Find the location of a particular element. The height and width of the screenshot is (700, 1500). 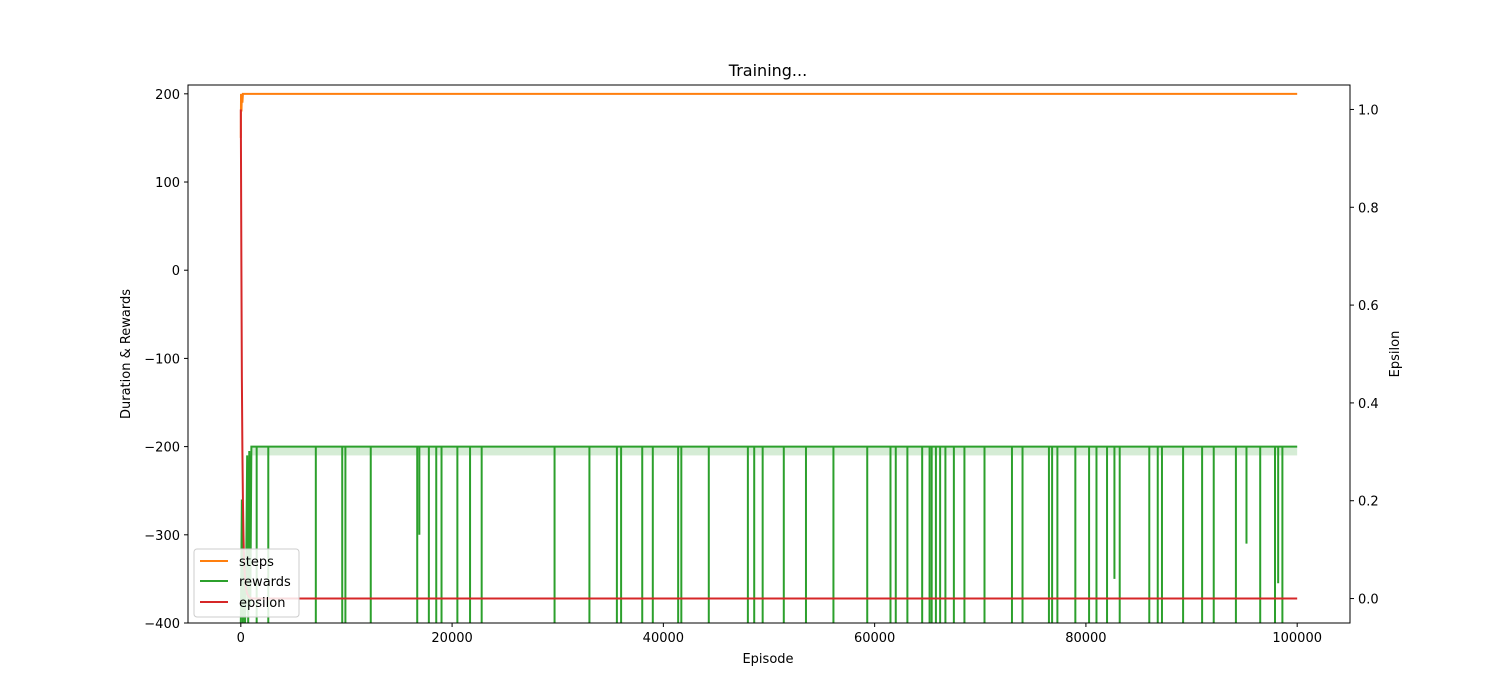

x-tick-label: 80000 is located at coordinates (1085, 638).